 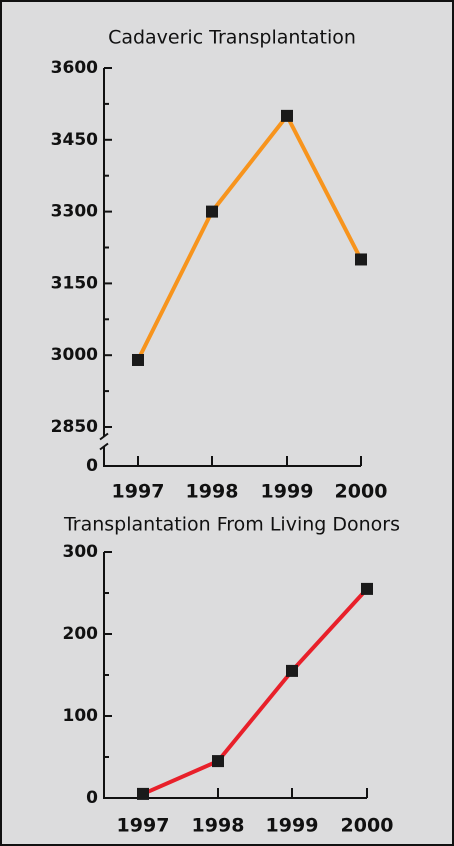 What do you see at coordinates (74, 355) in the screenshot?
I see `y-tick-label: 3000` at bounding box center [74, 355].